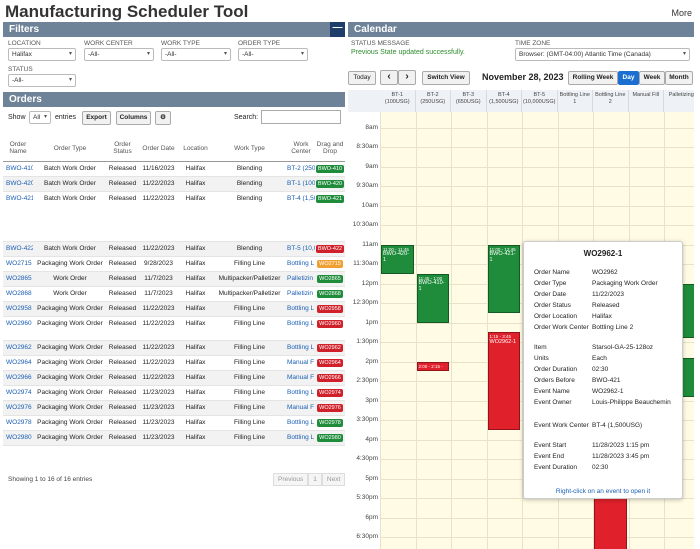 The height and width of the screenshot is (549, 700). What do you see at coordinates (301, 117) in the screenshot?
I see `search-input` at bounding box center [301, 117].